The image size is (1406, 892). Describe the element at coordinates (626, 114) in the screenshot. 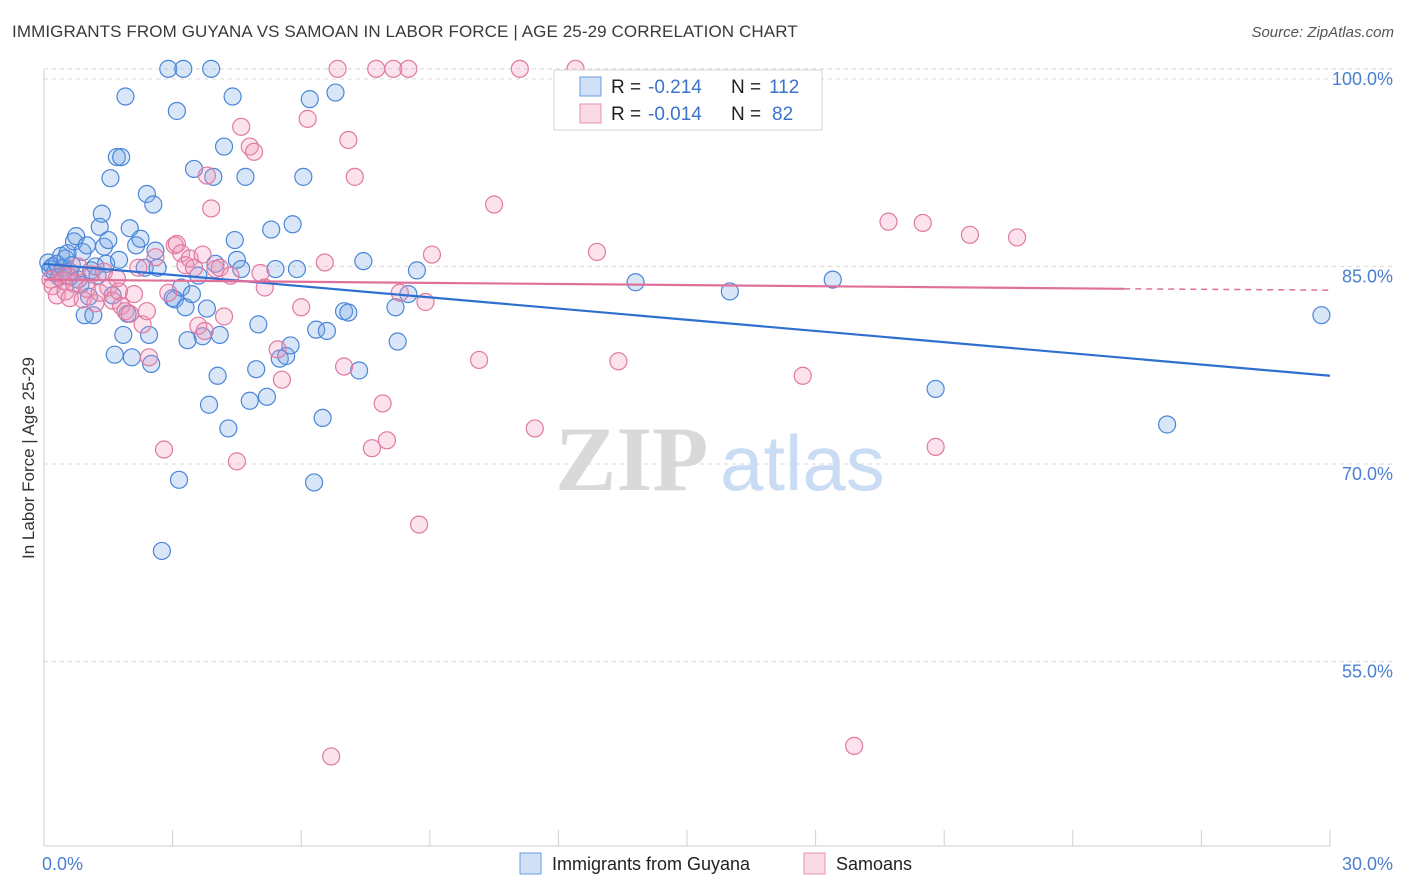

I see `stats-legend-r-label-samoans: R =` at that location.